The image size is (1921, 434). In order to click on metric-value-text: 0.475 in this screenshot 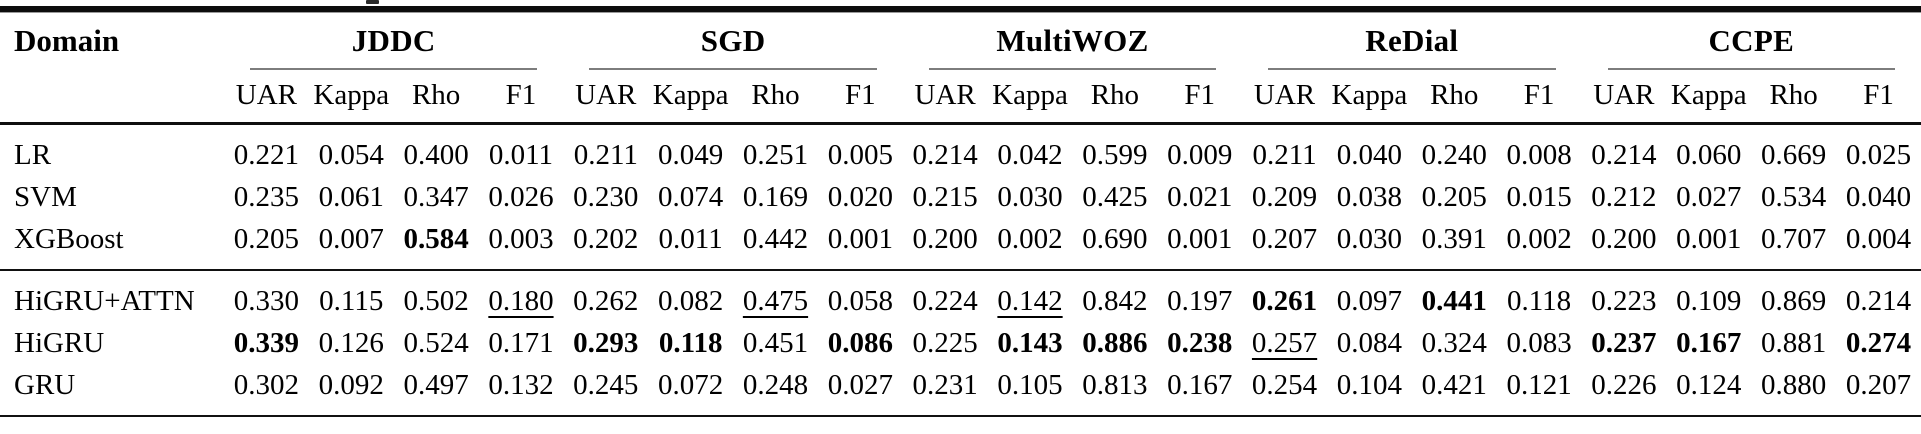, I will do `click(775, 300)`.